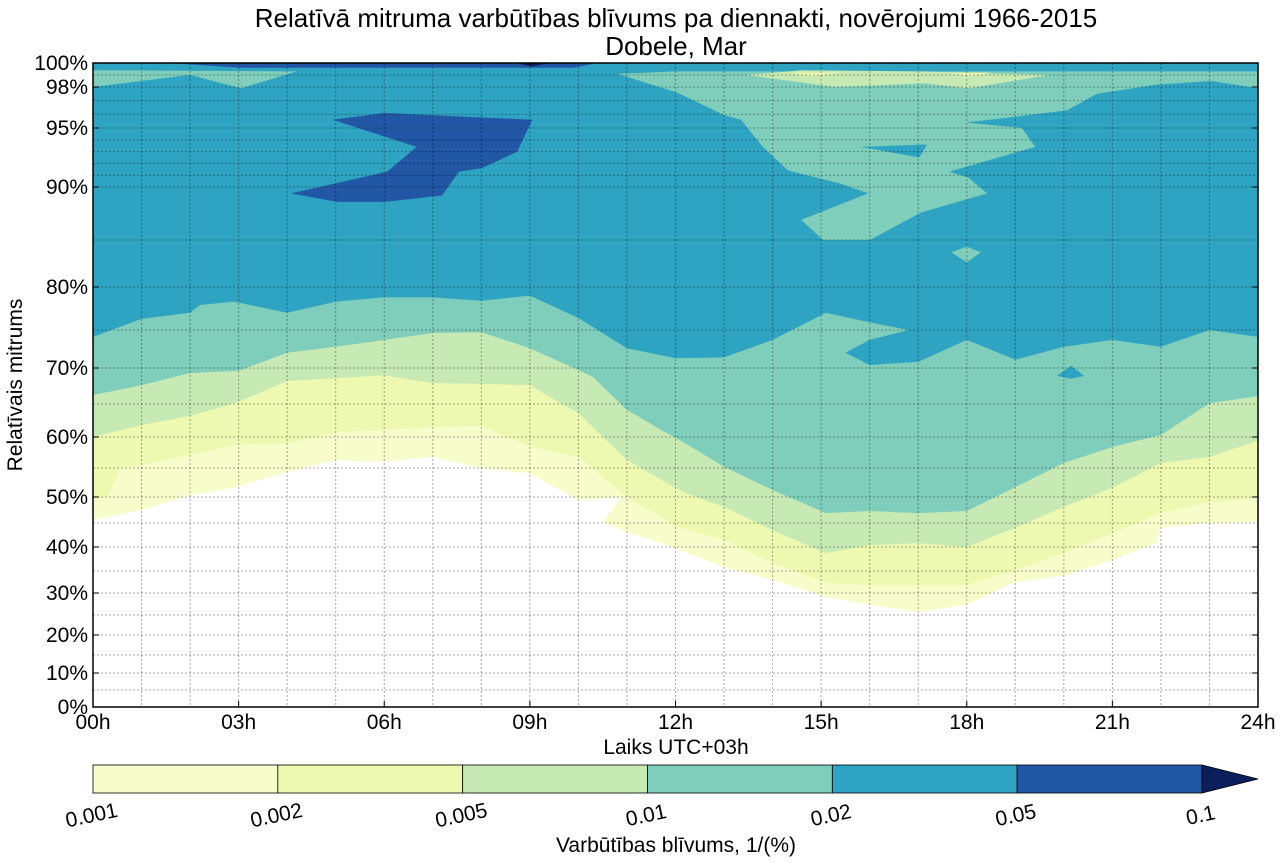  Describe the element at coordinates (966, 722) in the screenshot. I see `x-tick-label: 18h` at that location.